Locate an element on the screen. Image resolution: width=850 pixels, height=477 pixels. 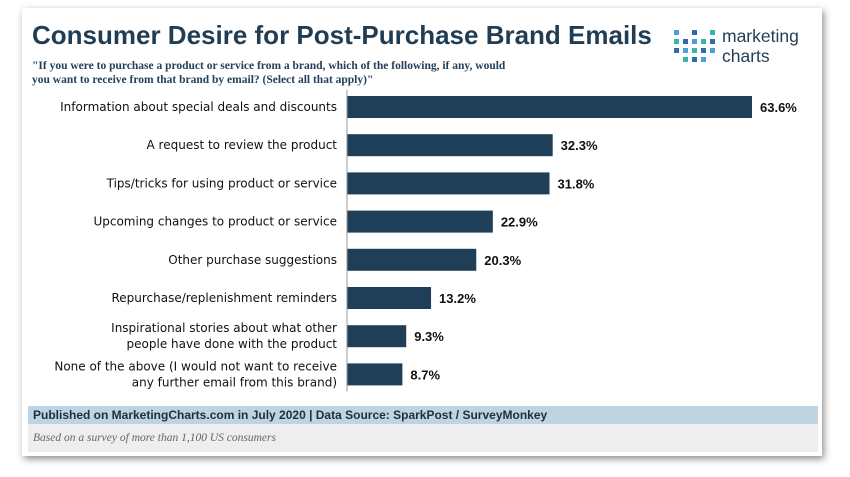
logo-dots-icon is located at coordinates (694, 46).